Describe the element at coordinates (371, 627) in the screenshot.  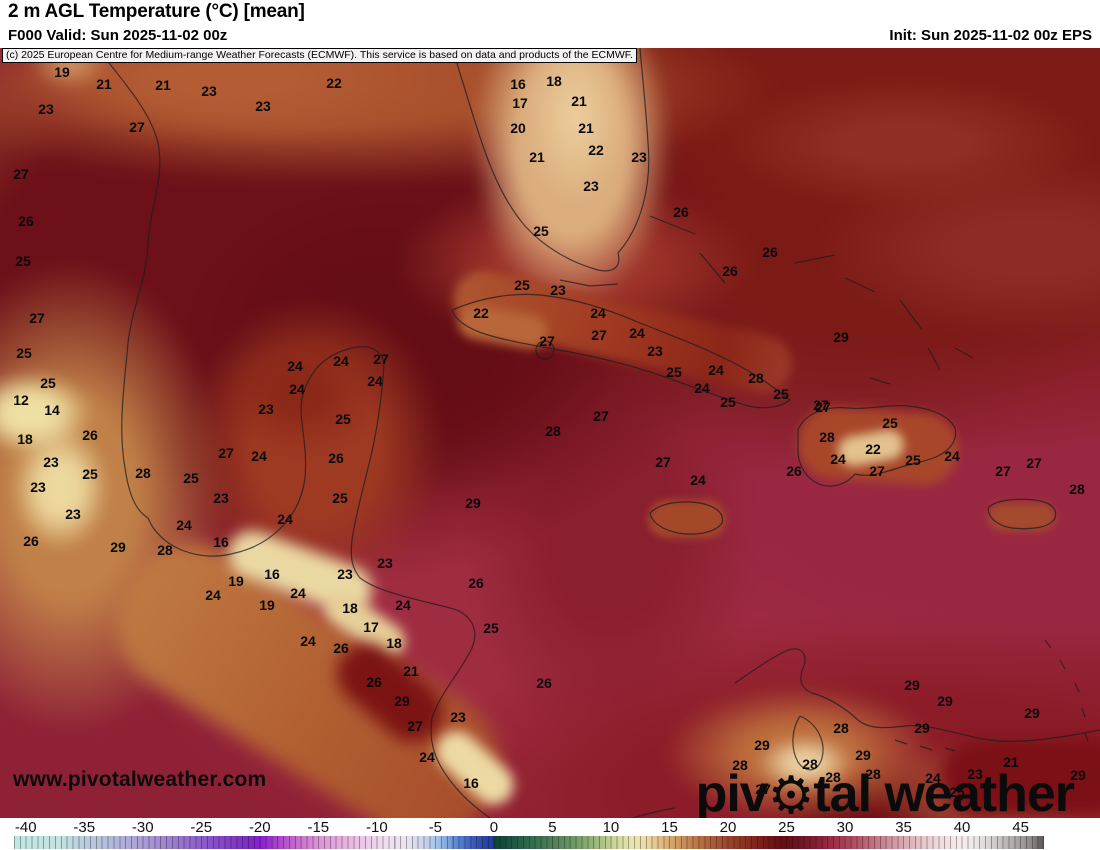
I see `temperature-value: 17` at that location.